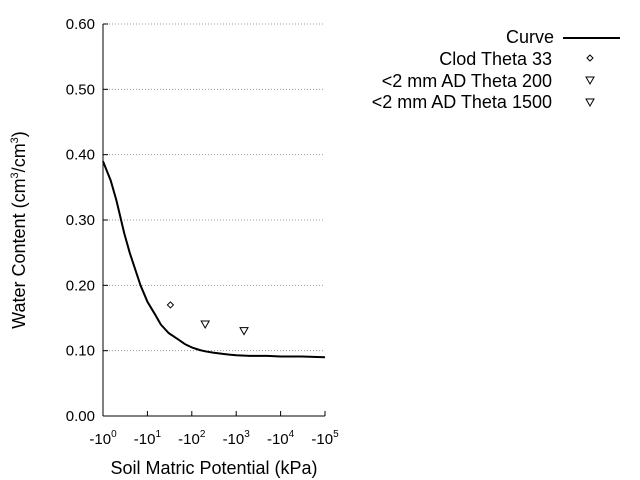 This screenshot has width=640, height=480. What do you see at coordinates (462, 102) in the screenshot?
I see `legend-label-theta-1500: <2 mm AD Theta 1500` at bounding box center [462, 102].